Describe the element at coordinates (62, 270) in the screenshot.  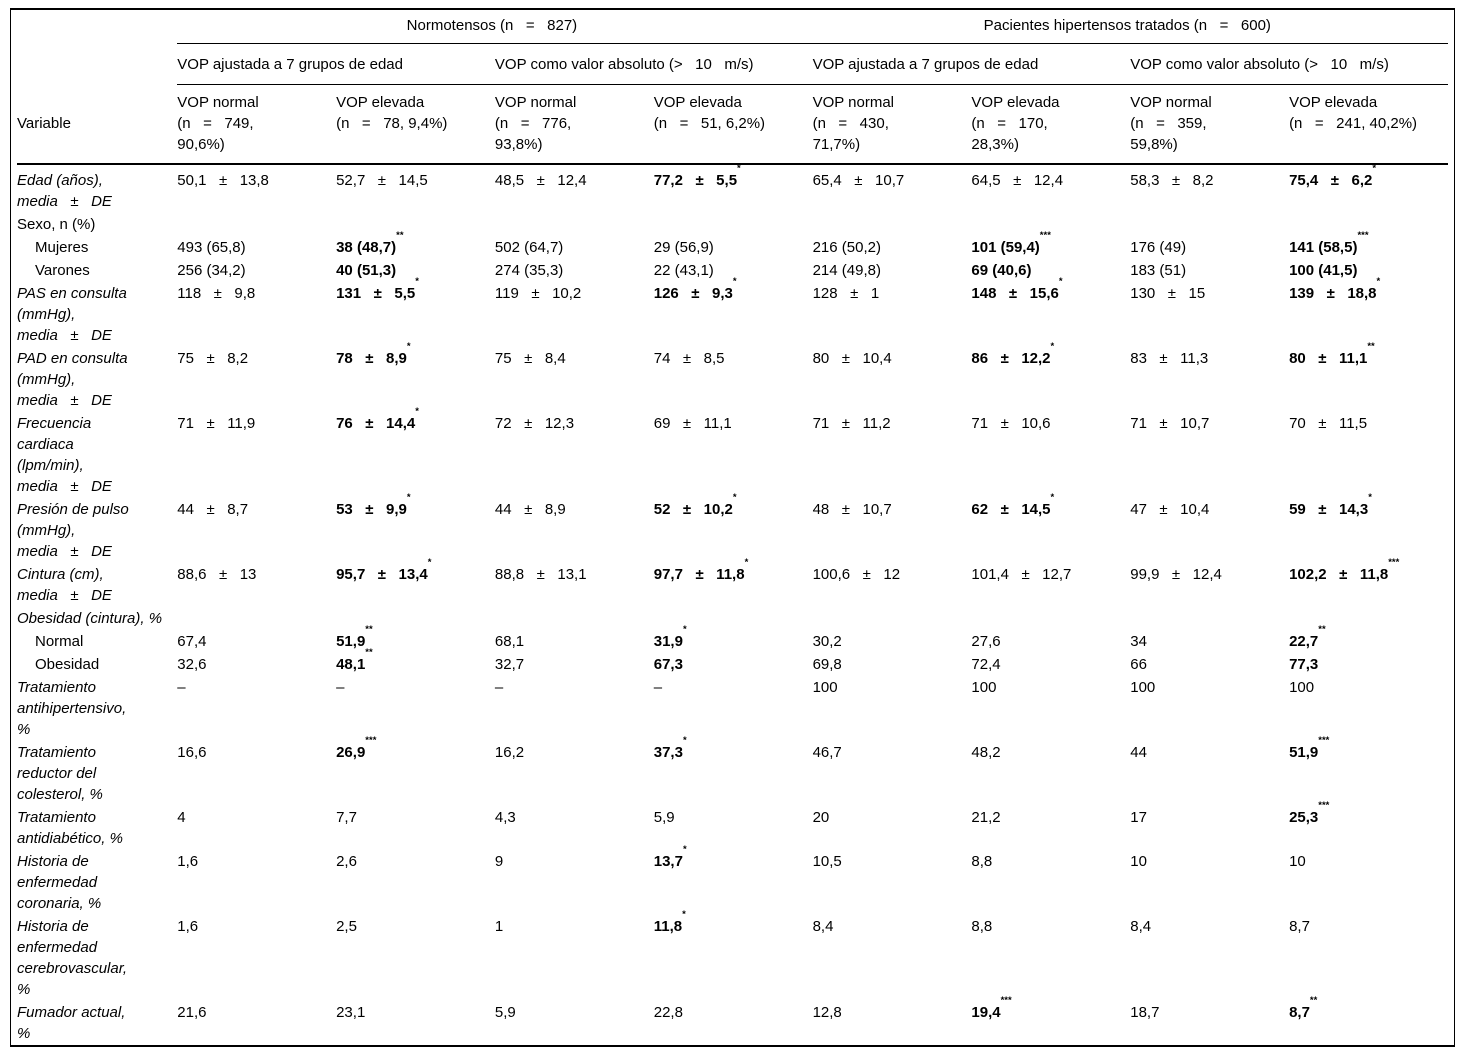
I see `row-label: Varones` at that location.